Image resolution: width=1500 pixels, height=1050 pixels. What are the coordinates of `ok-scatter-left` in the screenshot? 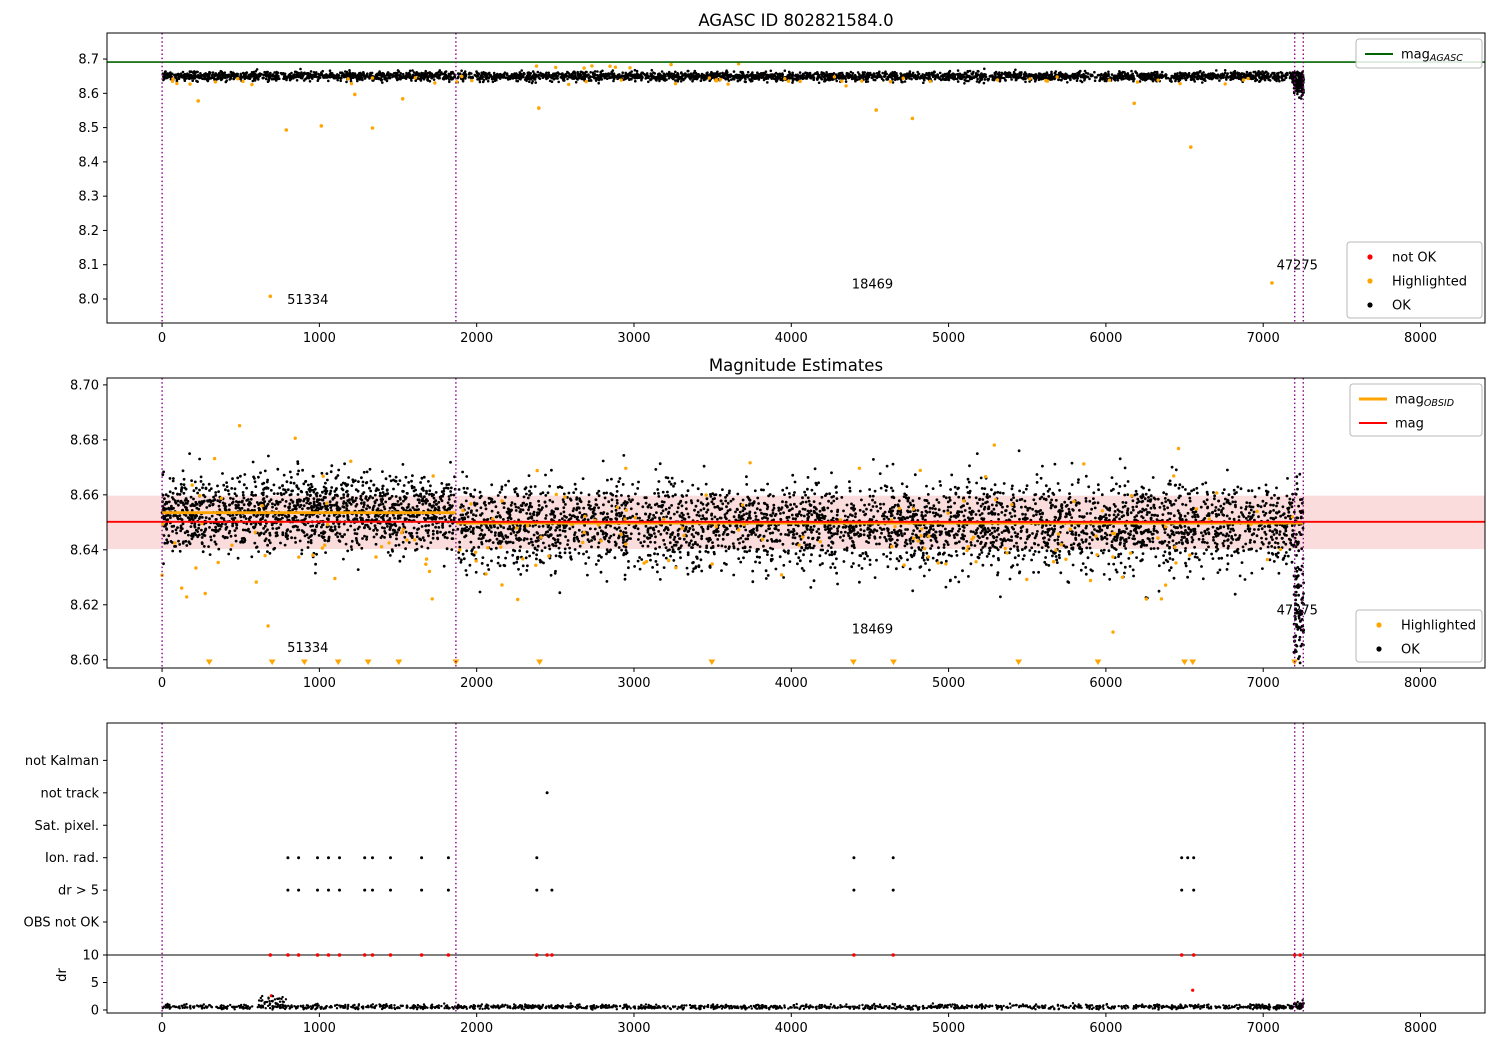 It's located at (309, 75).